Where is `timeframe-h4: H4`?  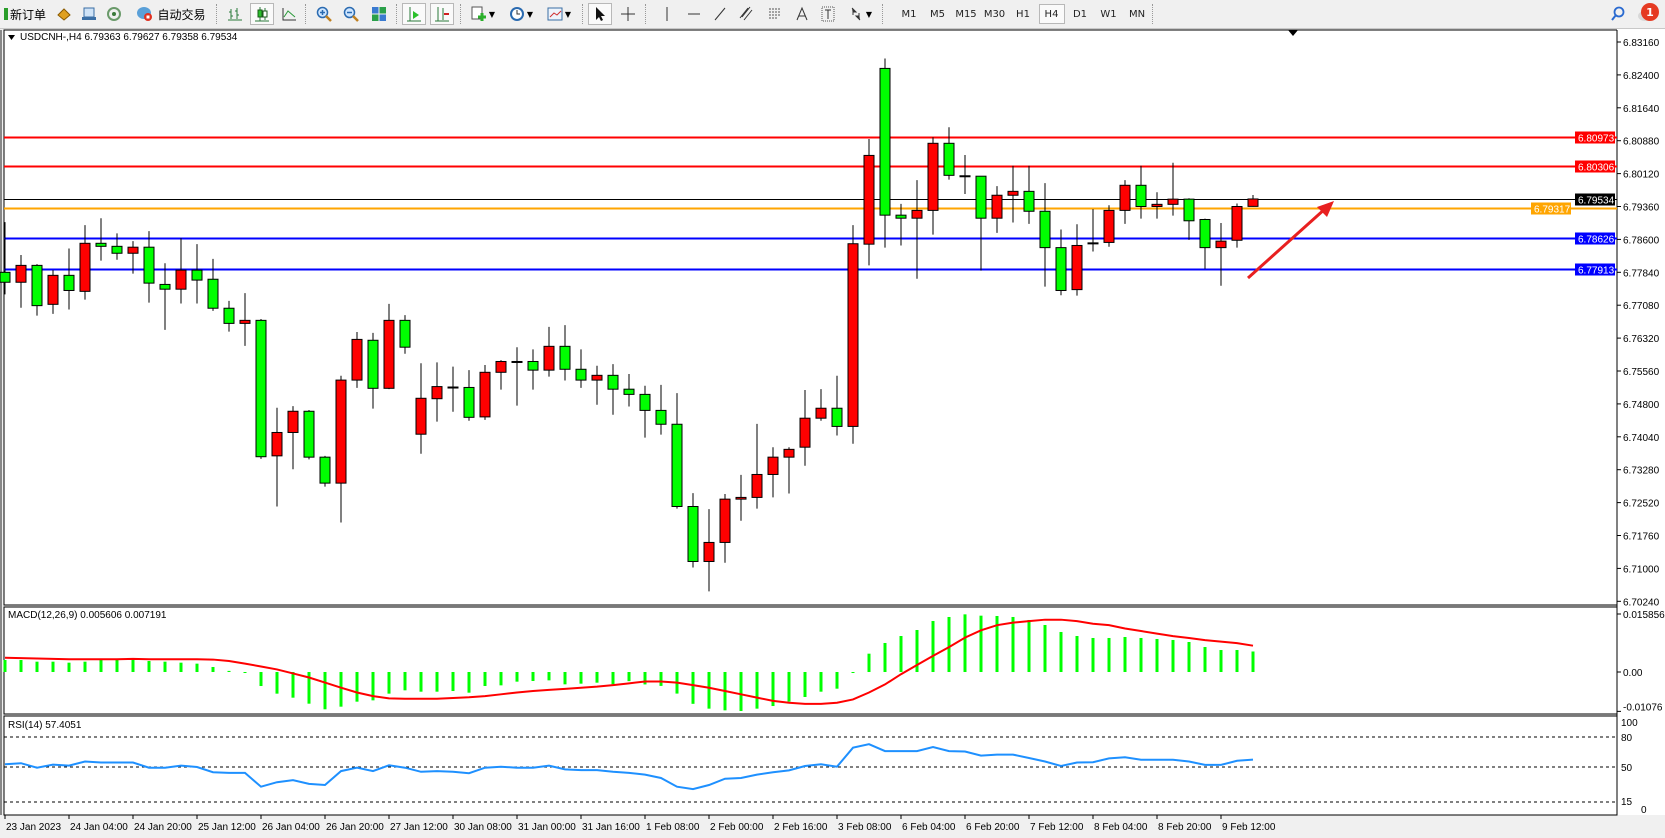 timeframe-h4: H4 is located at coordinates (1051, 14).